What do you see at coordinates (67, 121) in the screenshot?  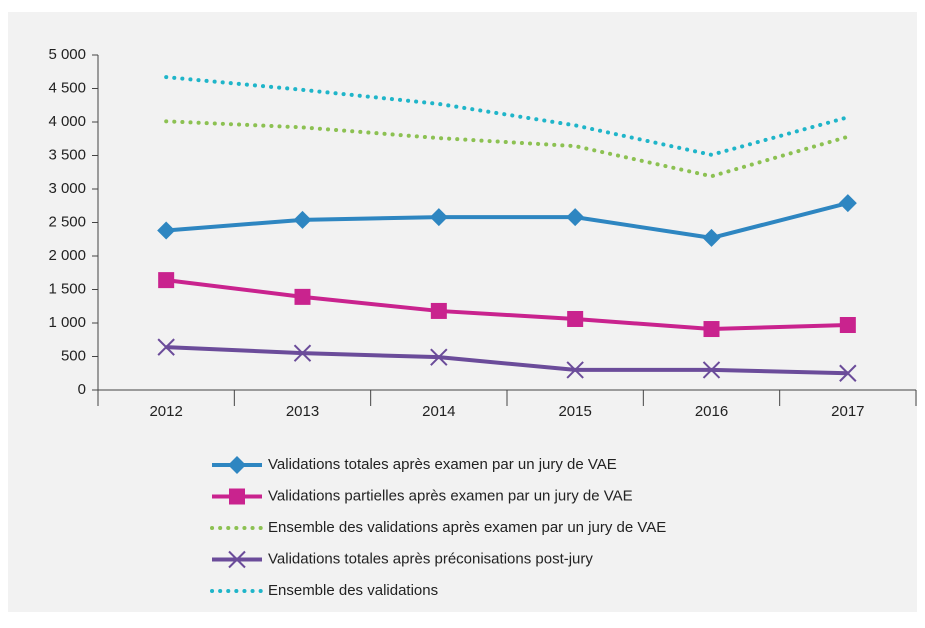 I see `y-tick-label: 4 000` at bounding box center [67, 121].